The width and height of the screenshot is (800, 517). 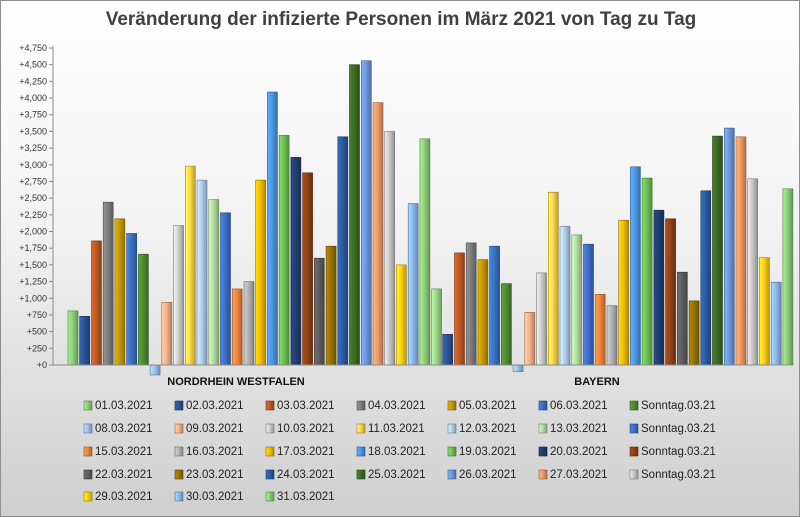 I want to click on legend-label: 10.03.2021, so click(x=306, y=429).